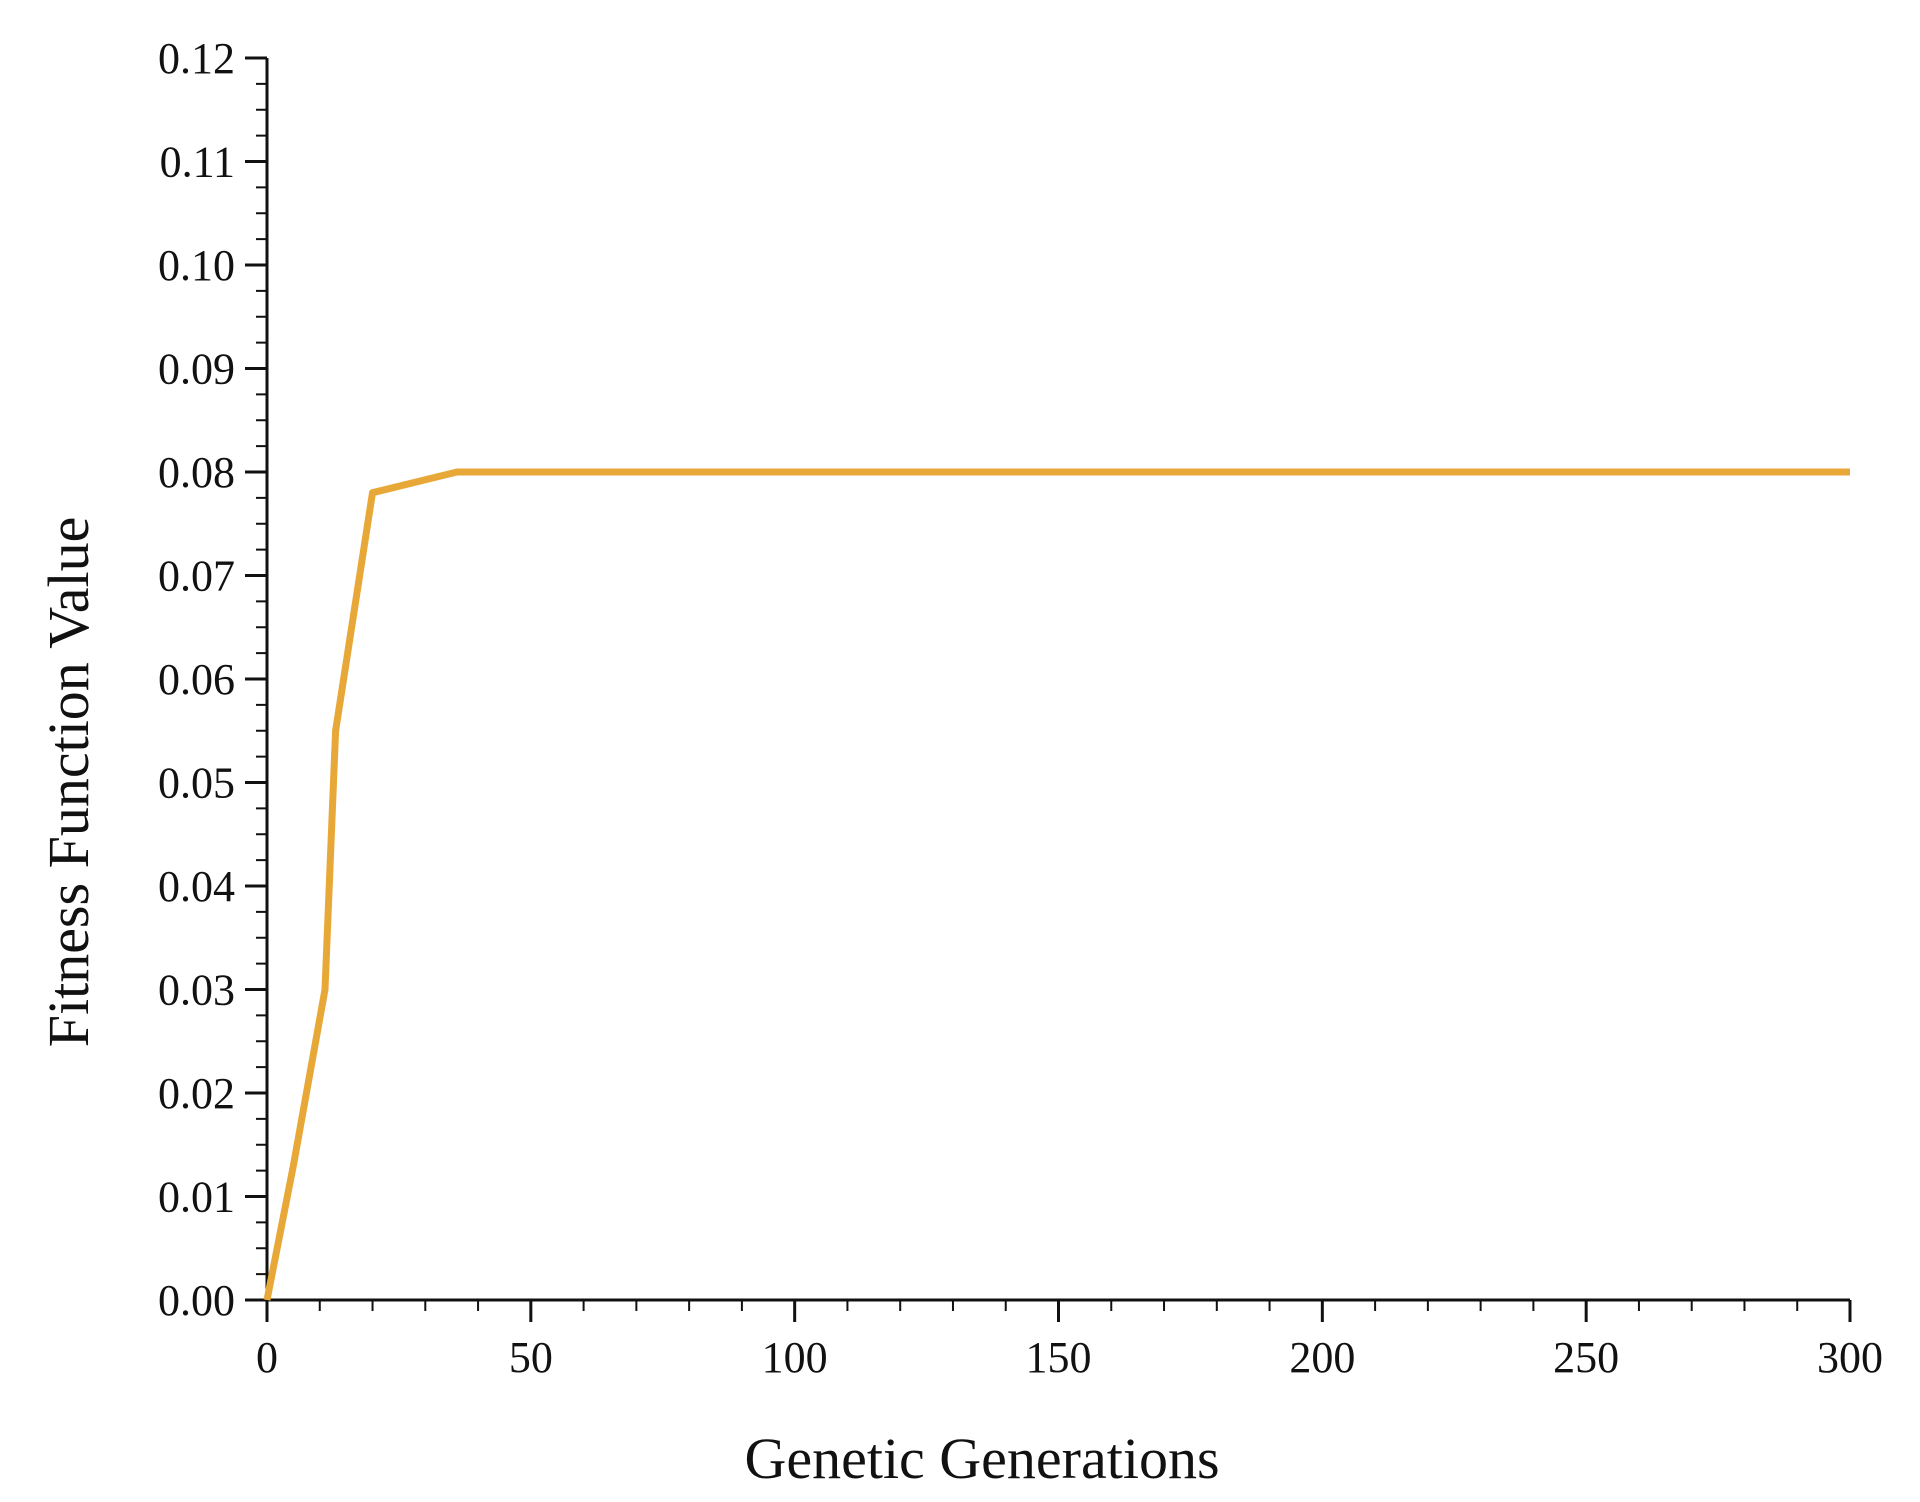  Describe the element at coordinates (196, 990) in the screenshot. I see `y-tick-label: 0.03` at that location.